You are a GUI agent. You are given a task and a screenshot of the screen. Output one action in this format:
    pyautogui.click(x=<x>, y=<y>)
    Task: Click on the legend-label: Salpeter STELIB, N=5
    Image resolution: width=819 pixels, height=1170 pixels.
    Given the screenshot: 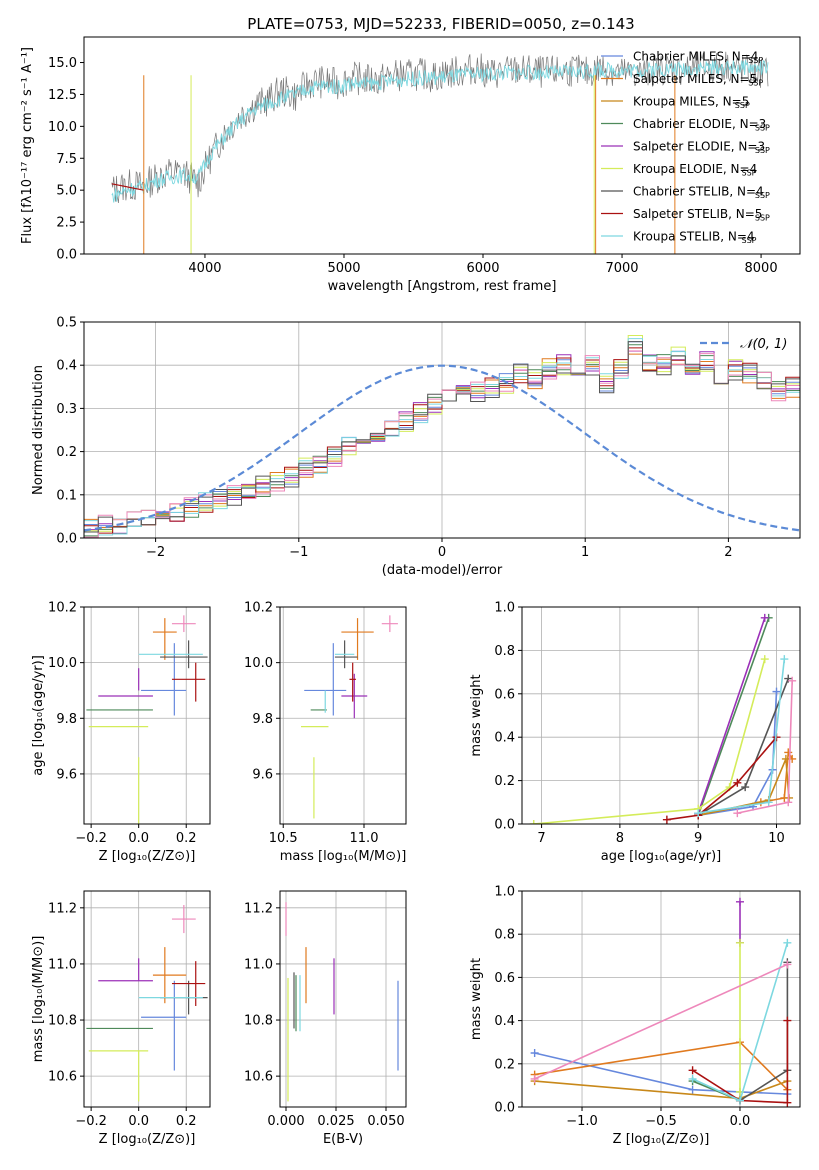 What is the action you would take?
    pyautogui.click(x=697, y=214)
    